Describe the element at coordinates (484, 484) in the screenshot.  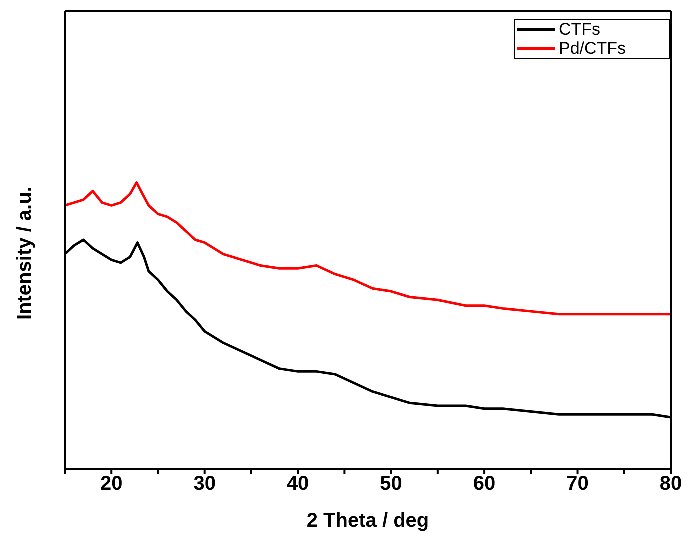
I see `x-tick-label: 60` at that location.